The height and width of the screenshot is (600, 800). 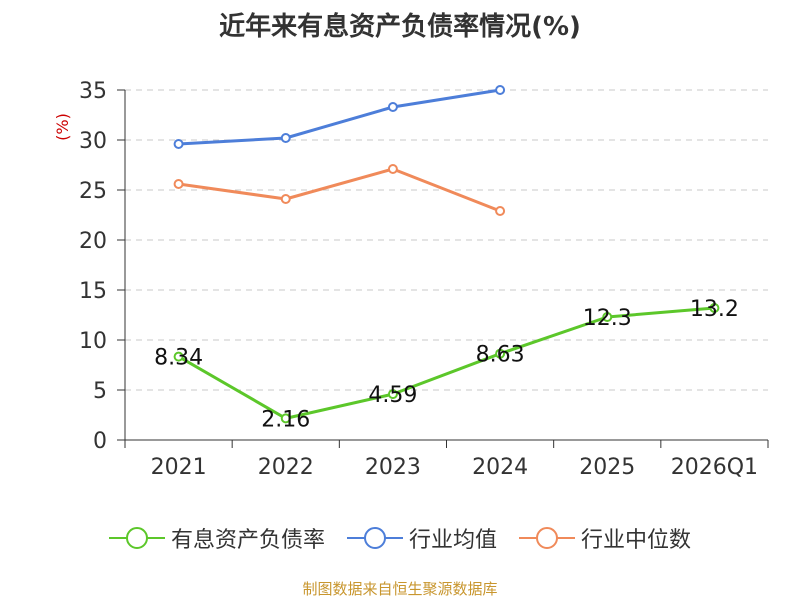 I want to click on x-tick-label: 2023, so click(x=393, y=467).